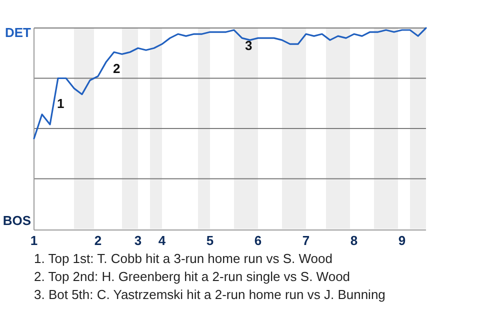 This screenshot has height=320, width=480. Describe the element at coordinates (138, 240) in the screenshot. I see `x-tick-label: 3` at that location.